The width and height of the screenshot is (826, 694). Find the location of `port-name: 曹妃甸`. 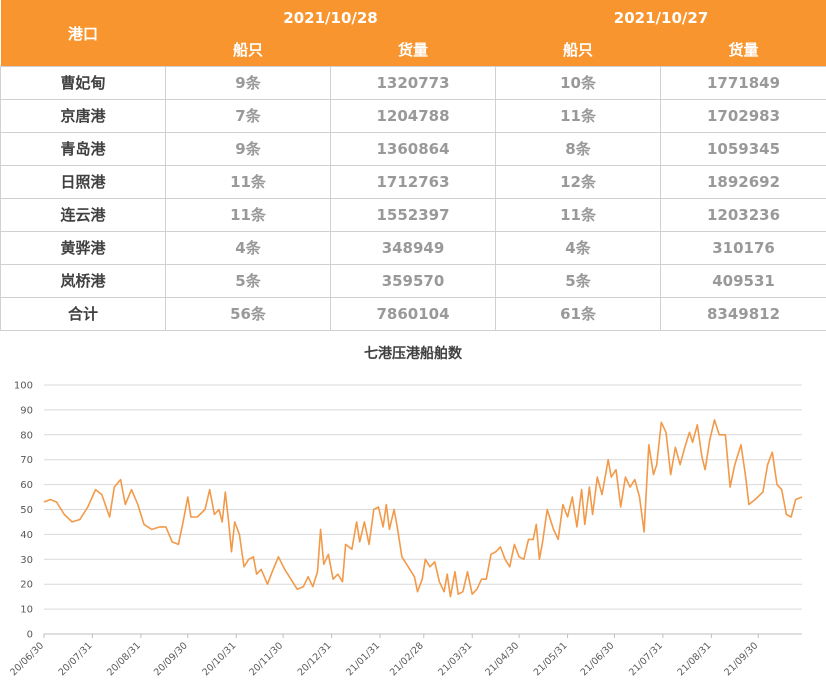

port-name: 曹妃甸 is located at coordinates (83, 82).